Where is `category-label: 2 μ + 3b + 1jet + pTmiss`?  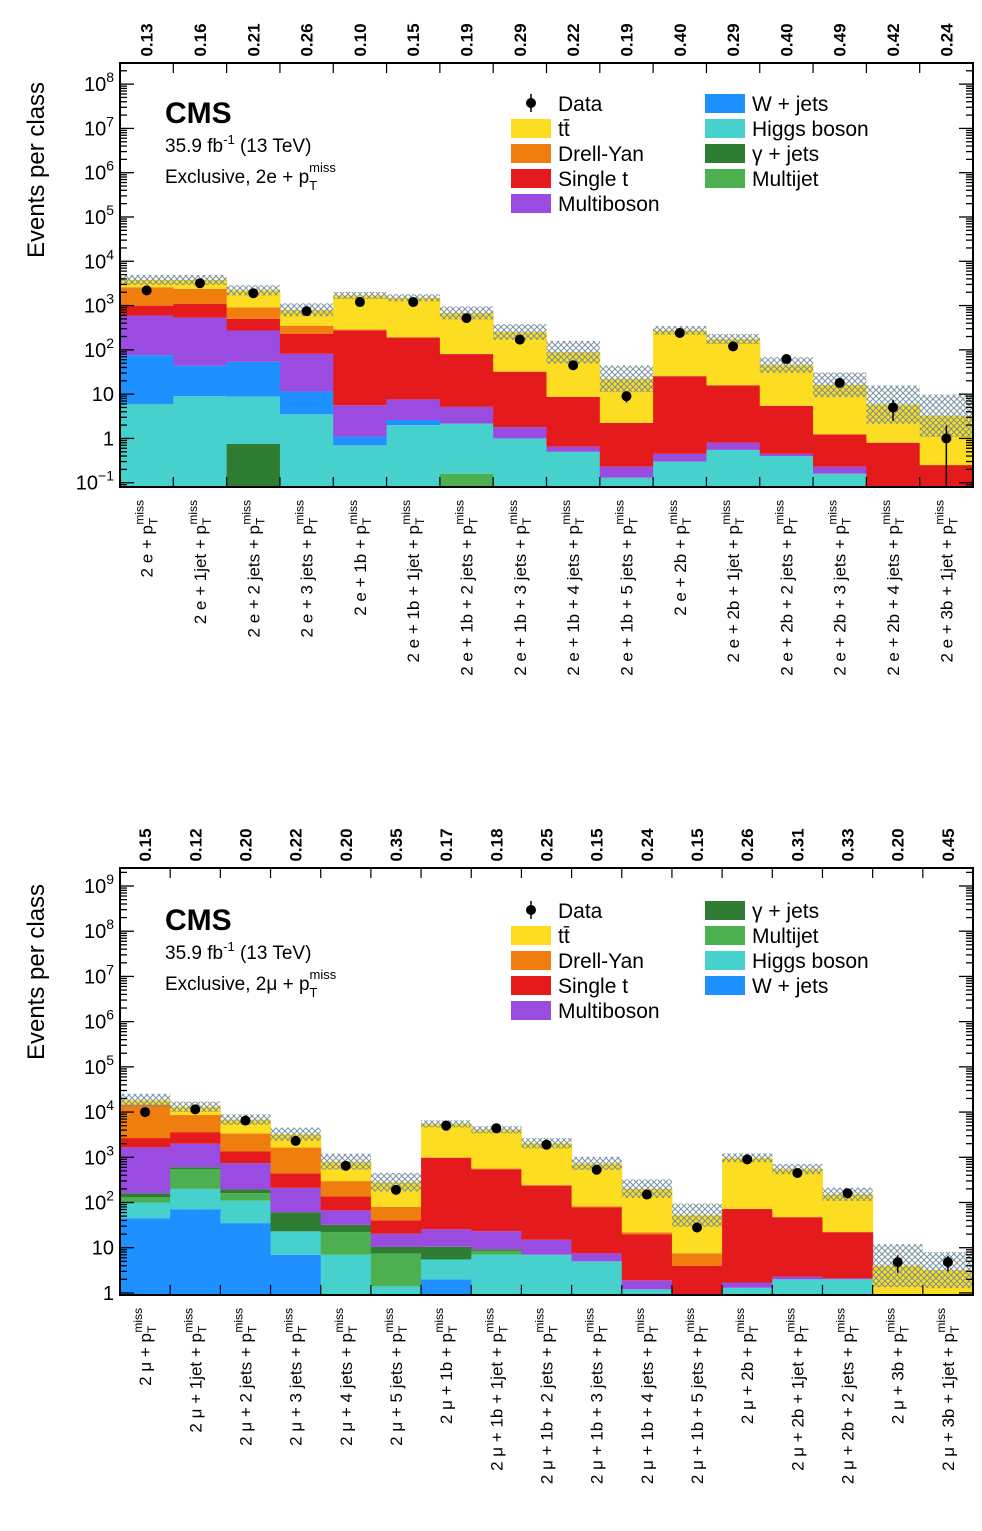 category-label: 2 μ + 3b + 1jet + pTmiss is located at coordinates (948, 1389).